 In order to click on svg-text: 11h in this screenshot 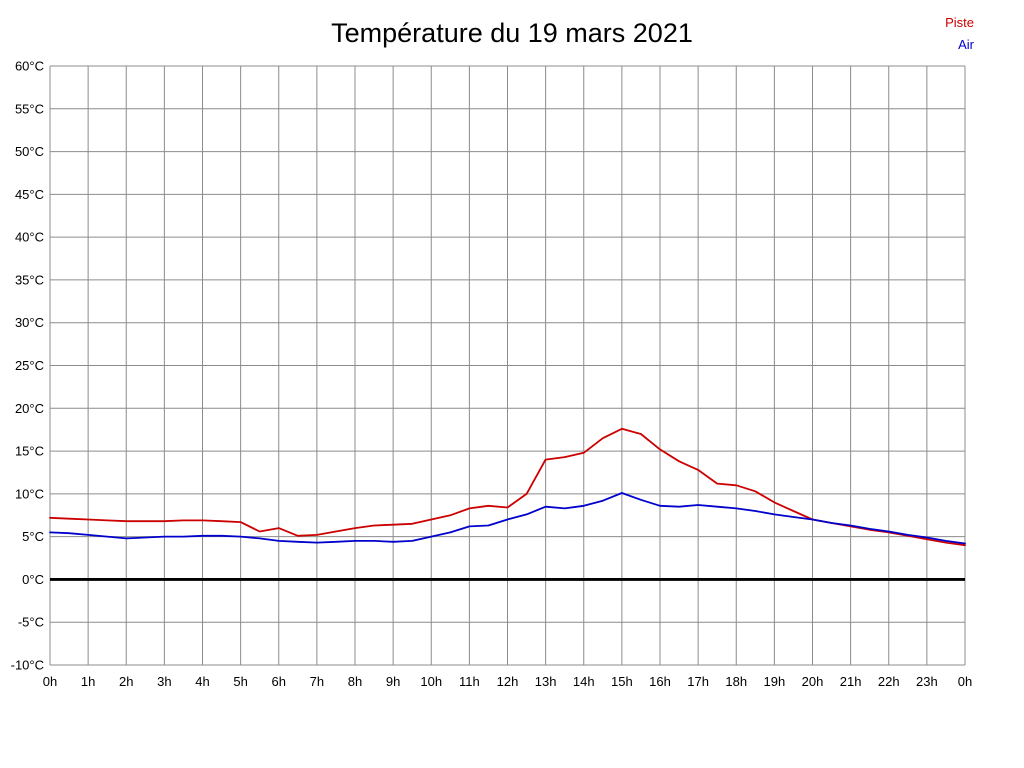, I will do `click(469, 681)`.